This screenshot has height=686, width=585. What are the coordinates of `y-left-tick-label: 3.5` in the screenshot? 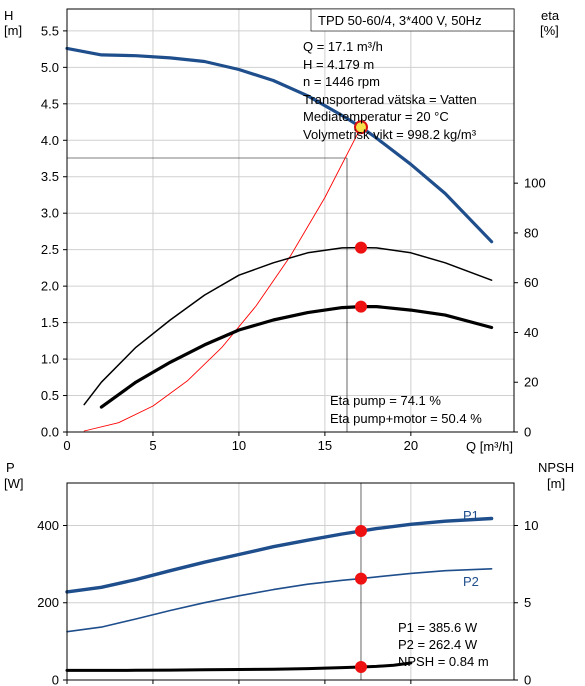 It's located at (50, 176).